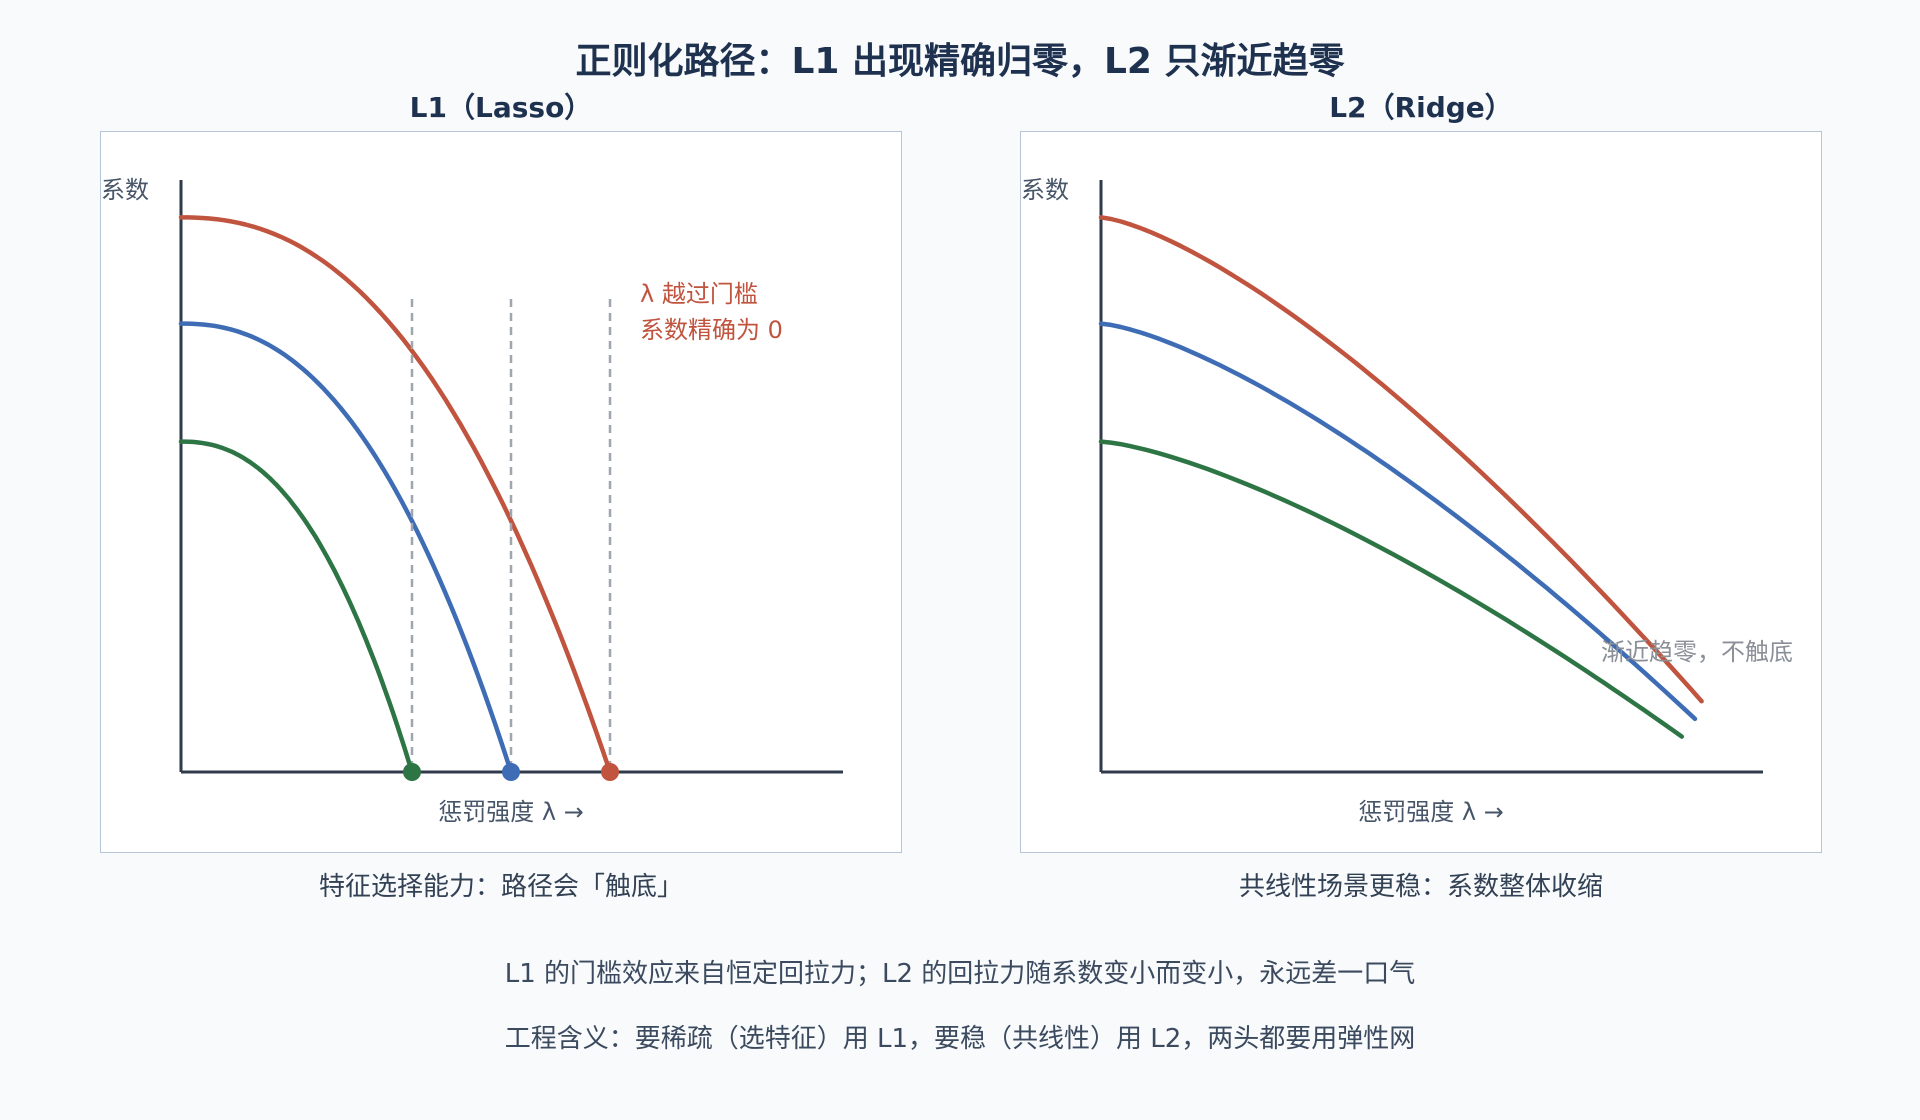 This screenshot has width=1920, height=1120. I want to click on lasso-caption: 特征选择能力：路径会「触底」, so click(500, 887).